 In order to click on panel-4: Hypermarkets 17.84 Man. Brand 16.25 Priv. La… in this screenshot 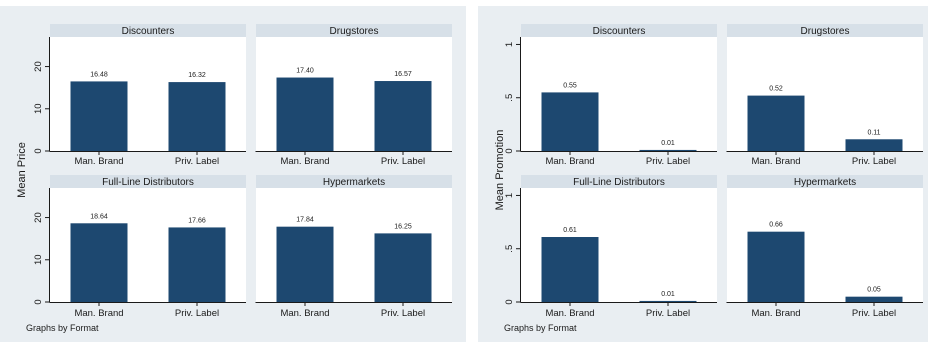, I will do `click(353, 247)`.